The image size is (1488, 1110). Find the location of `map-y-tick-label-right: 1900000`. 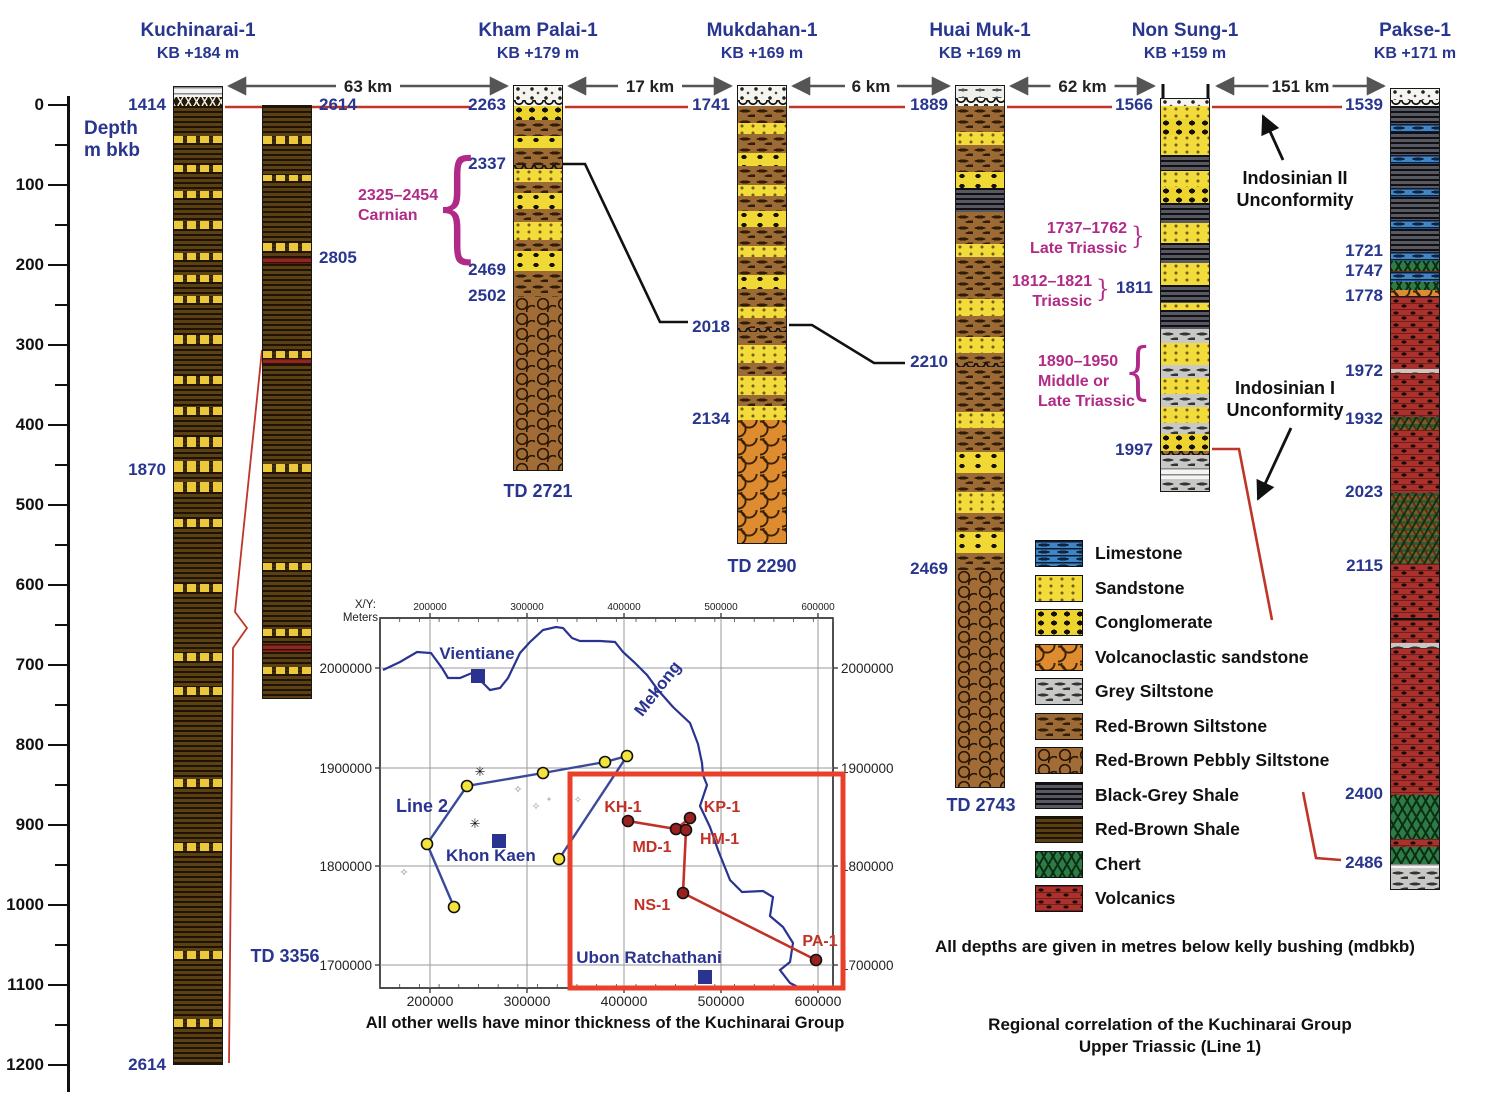

map-y-tick-label-right: 1900000 is located at coordinates (867, 768).